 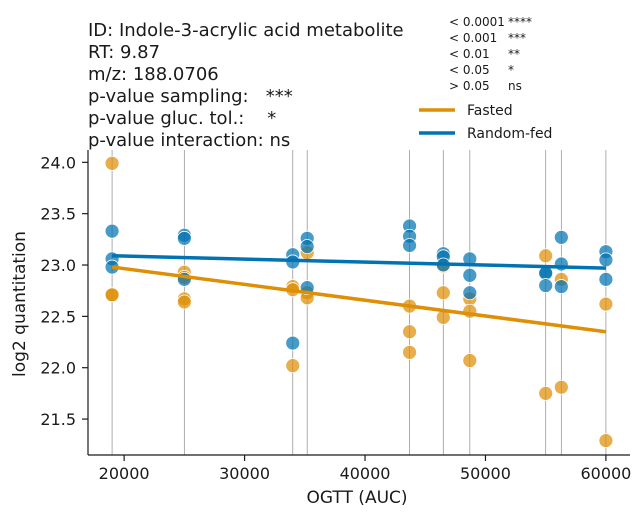 What do you see at coordinates (58, 368) in the screenshot?
I see `y-tick-label: 22.0` at bounding box center [58, 368].